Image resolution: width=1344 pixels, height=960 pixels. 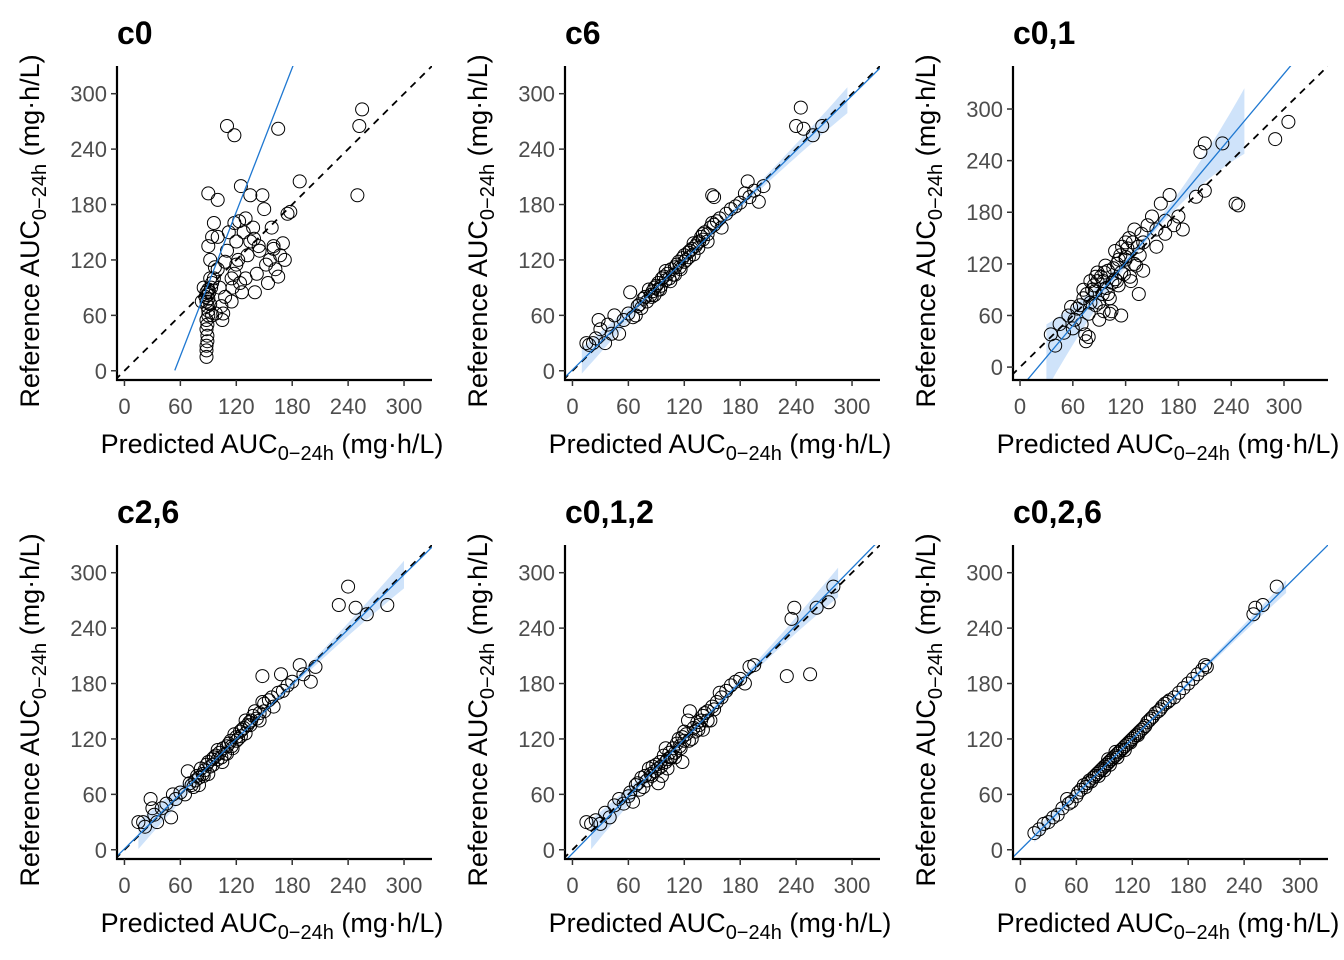 What do you see at coordinates (572, 406) in the screenshot?
I see `x-tick-label: 0` at bounding box center [572, 406].